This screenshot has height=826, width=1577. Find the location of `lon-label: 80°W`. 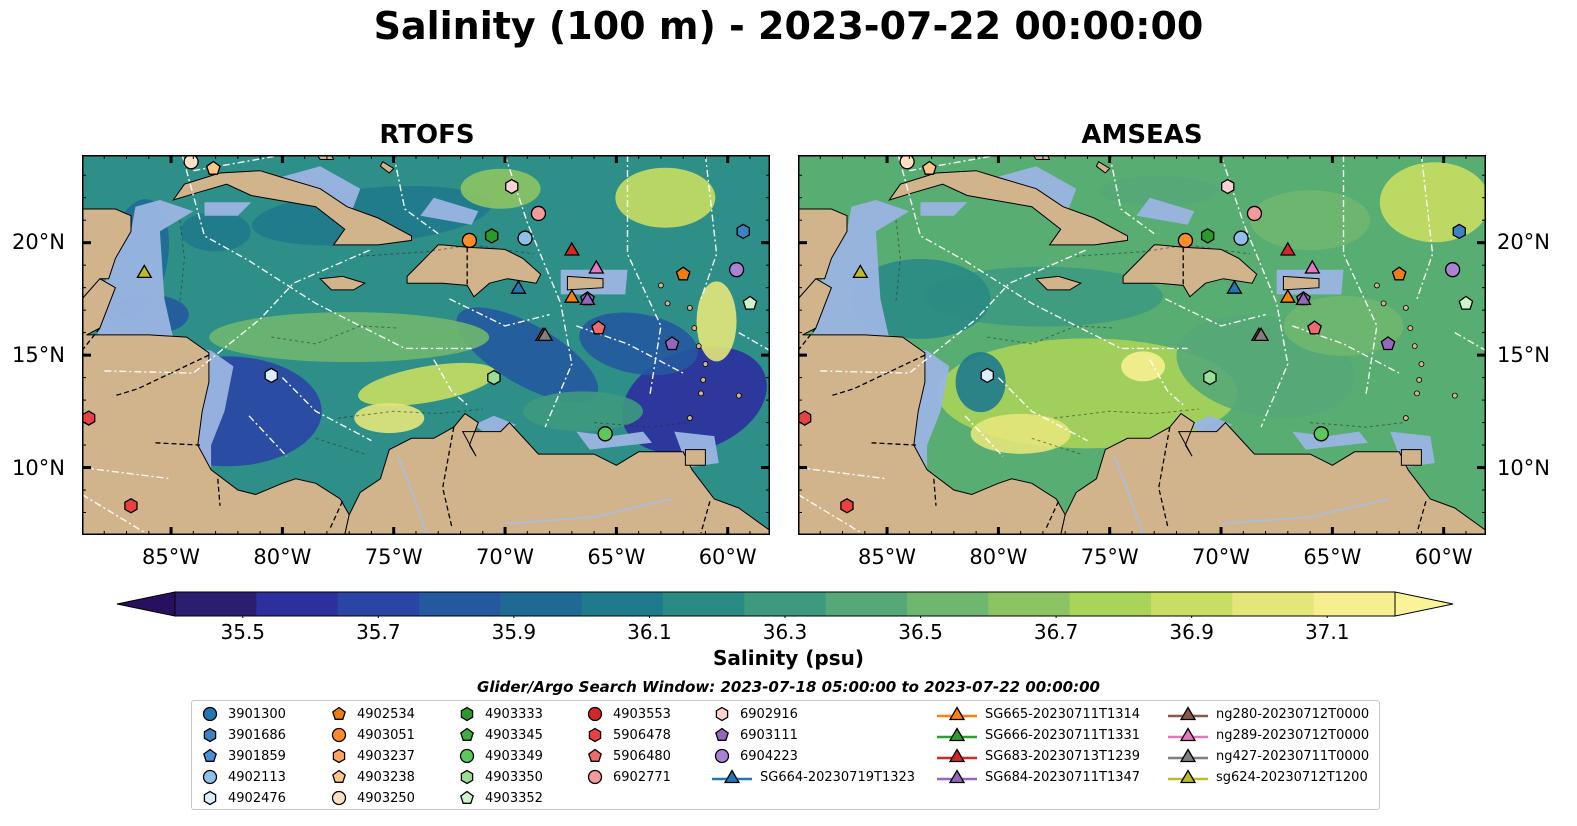

lon-label: 80°W is located at coordinates (998, 557).